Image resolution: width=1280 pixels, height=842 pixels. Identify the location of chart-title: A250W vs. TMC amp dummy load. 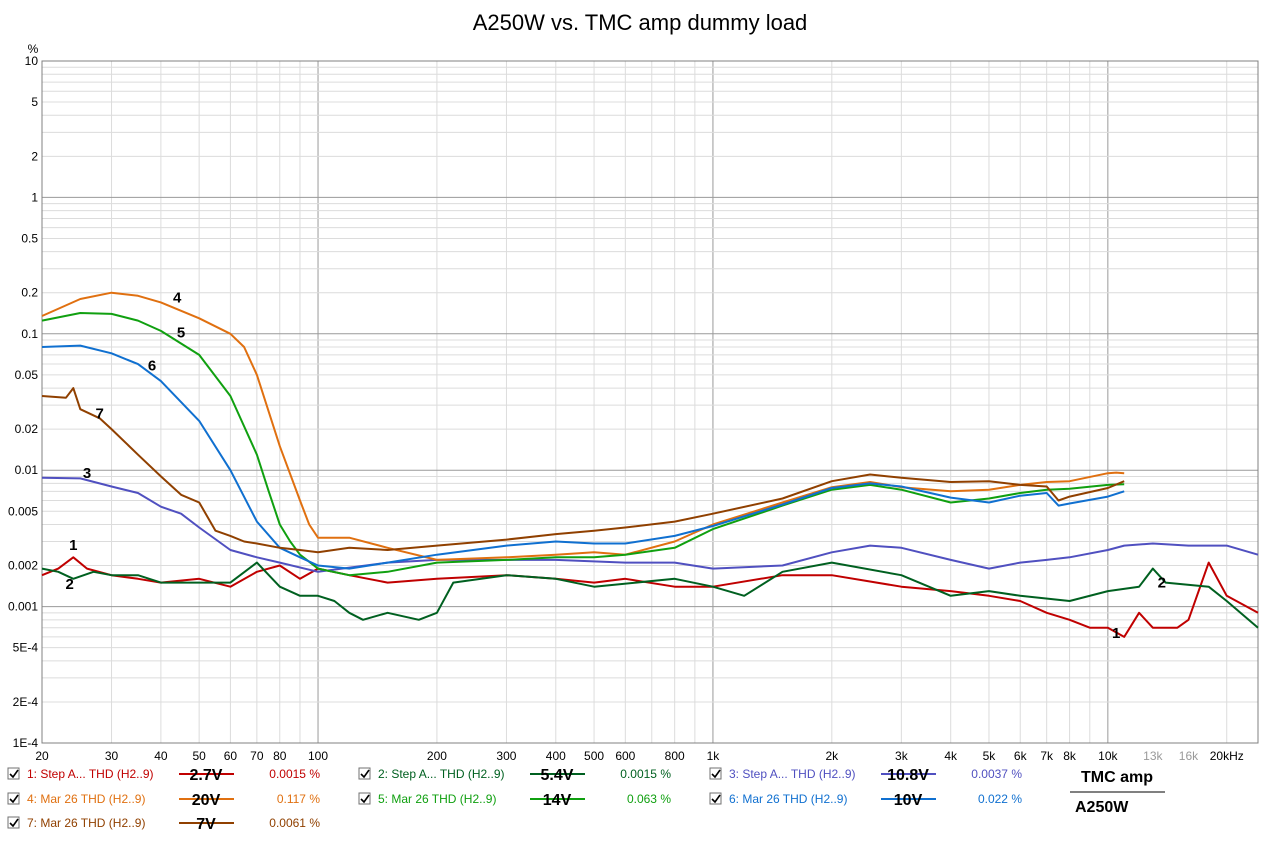
(640, 22).